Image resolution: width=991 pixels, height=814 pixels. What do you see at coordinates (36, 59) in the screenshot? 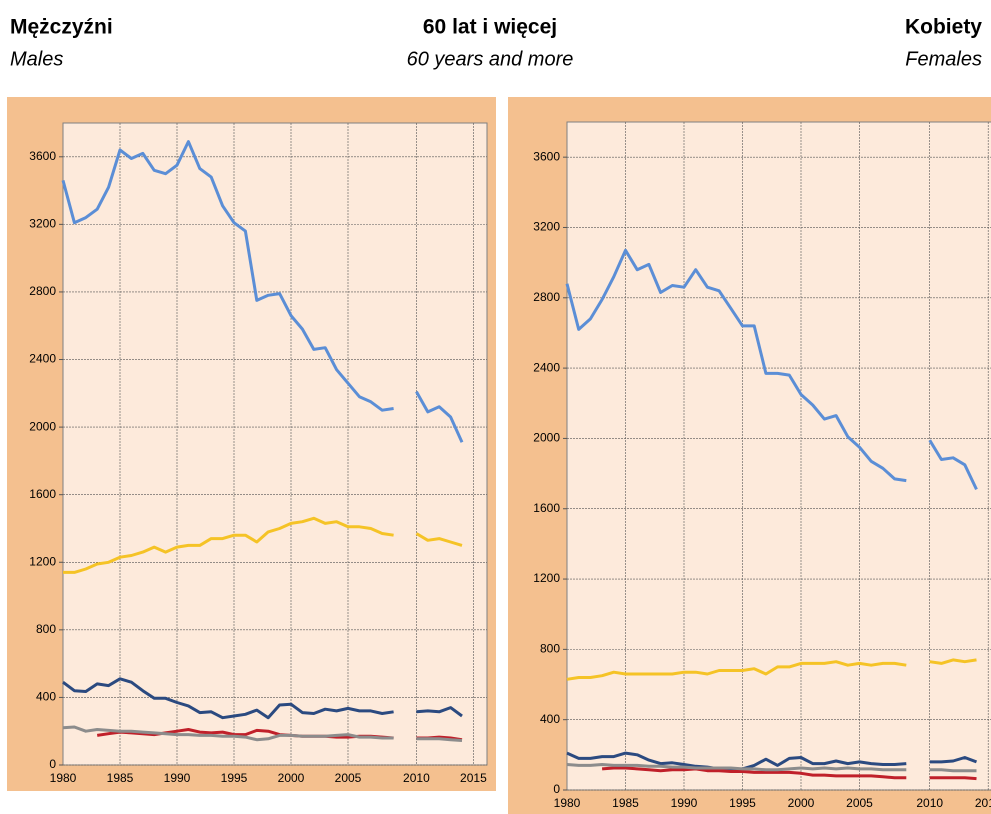
I see `left-subtitle: Males` at bounding box center [36, 59].